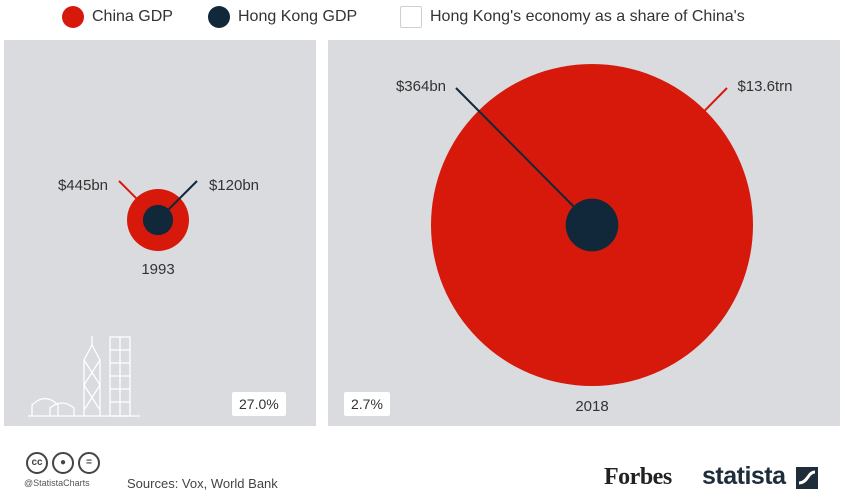  Describe the element at coordinates (158, 220) in the screenshot. I see `bubble-hong-kong-1993` at that location.